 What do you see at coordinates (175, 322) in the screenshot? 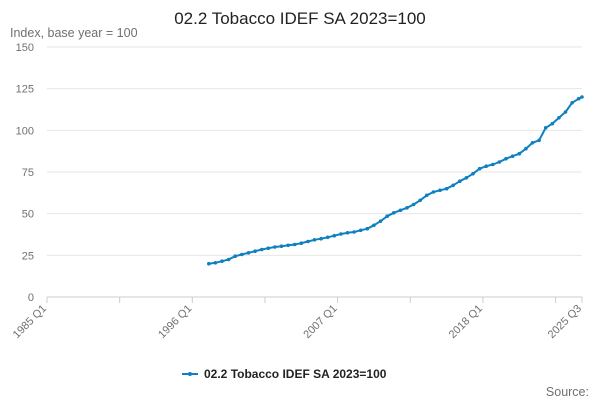
I see `x-tick-label: 1996 Q1` at bounding box center [175, 322].